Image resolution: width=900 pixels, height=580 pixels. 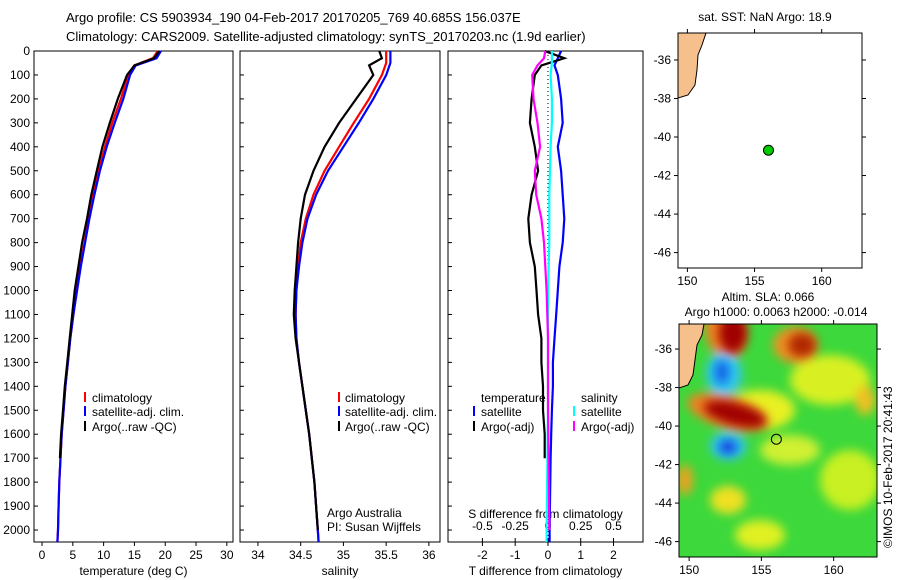 I want to click on x-tick-label: 34, so click(x=258, y=555).